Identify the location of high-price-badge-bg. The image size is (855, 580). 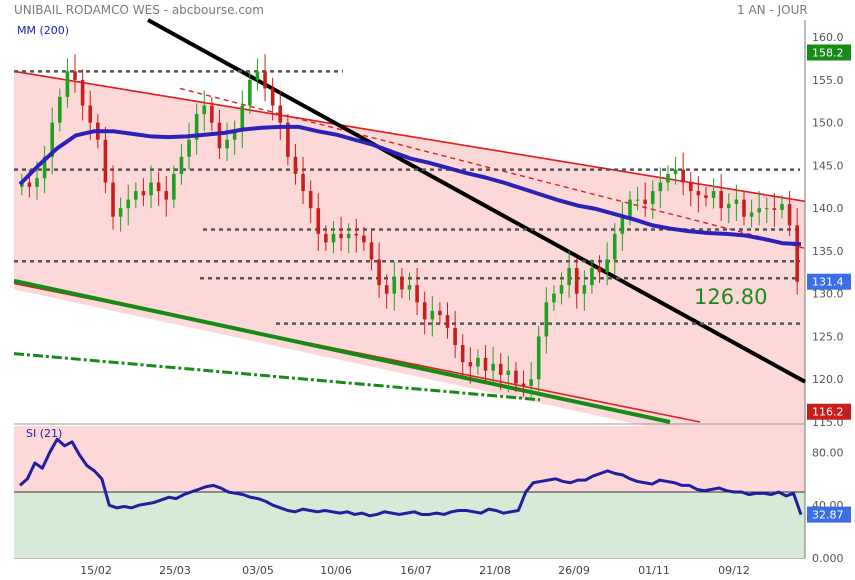
(829, 52).